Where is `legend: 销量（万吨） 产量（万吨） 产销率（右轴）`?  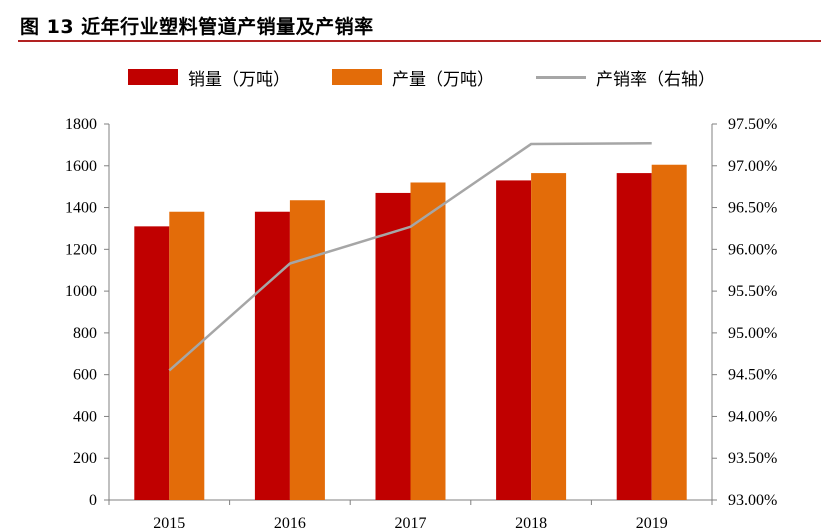 legend: 销量（万吨） 产量（万吨） 产销率（右轴） is located at coordinates (419, 77).